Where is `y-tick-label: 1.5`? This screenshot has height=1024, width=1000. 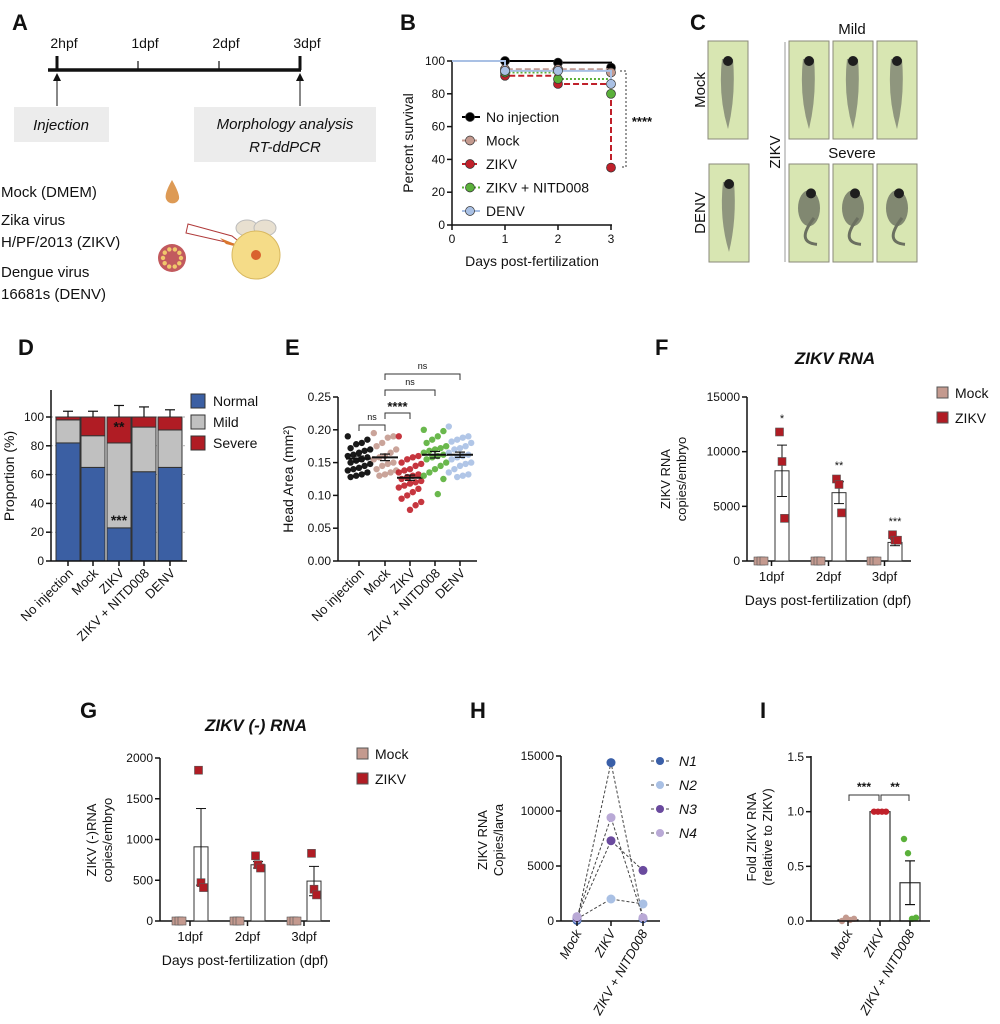
y-tick-label: 1.5 is located at coordinates (795, 757).